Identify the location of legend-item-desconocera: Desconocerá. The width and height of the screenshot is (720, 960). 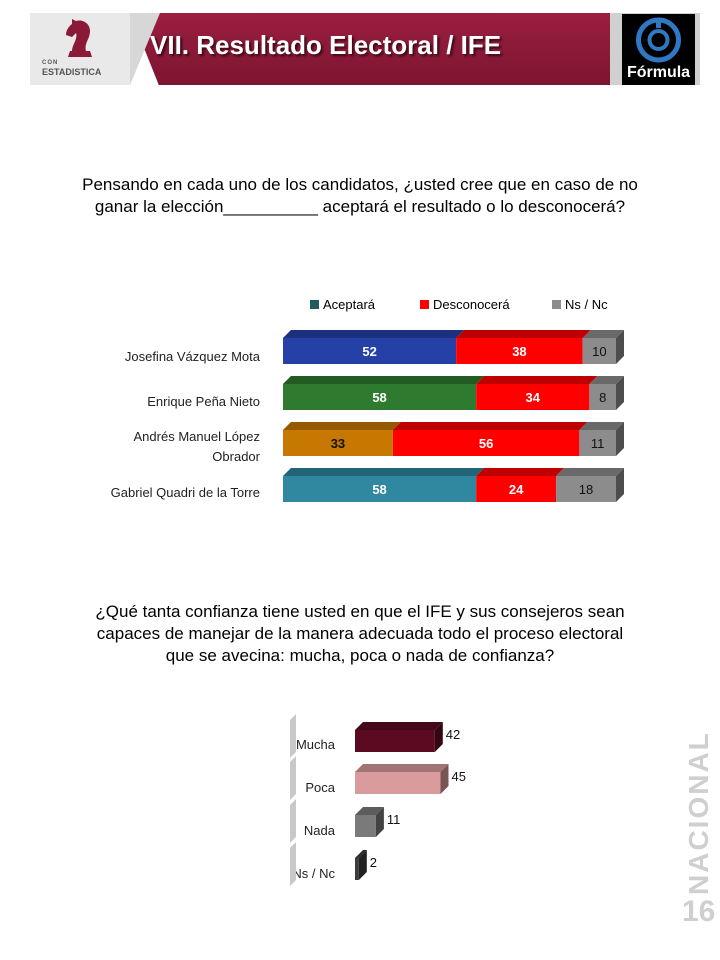
(465, 304).